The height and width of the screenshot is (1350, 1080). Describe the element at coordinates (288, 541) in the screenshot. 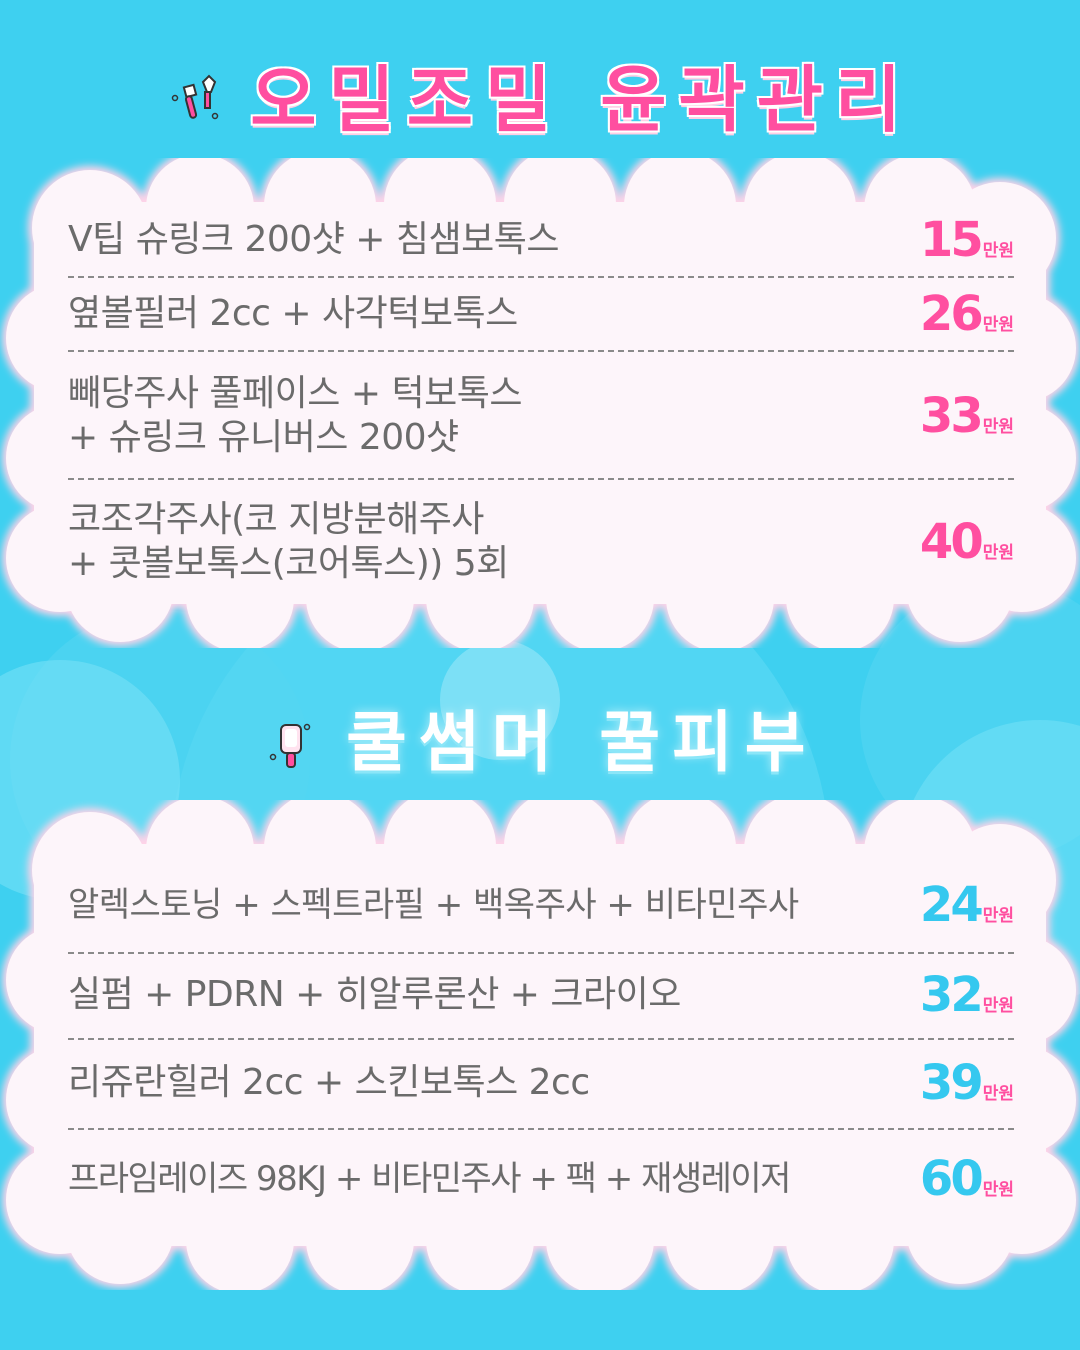

I see `item-label: 코조각주사(코 지방분해주사 + 콧볼보톡스(코어톡스)) 5회` at that location.